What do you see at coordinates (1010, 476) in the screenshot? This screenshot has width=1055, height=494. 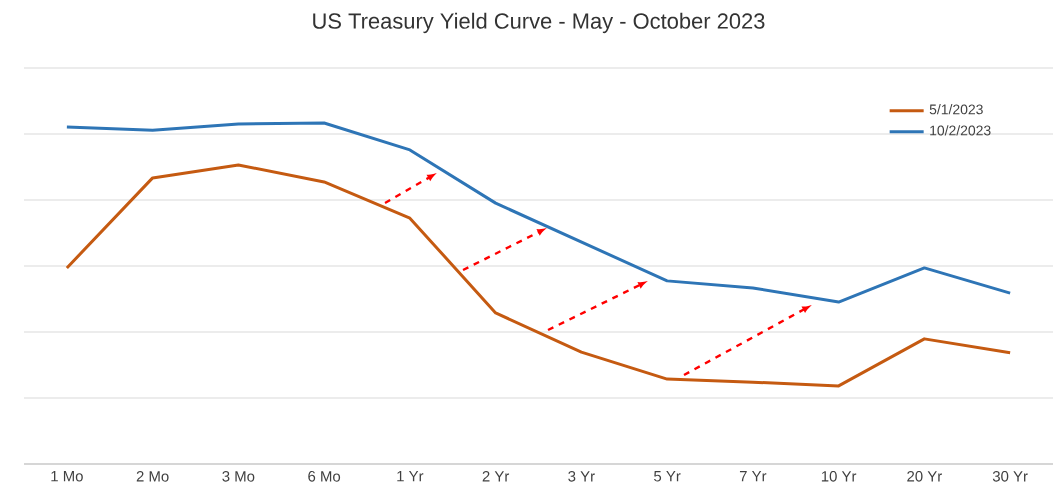 I see `x-tick-label: 30 Yr` at bounding box center [1010, 476].